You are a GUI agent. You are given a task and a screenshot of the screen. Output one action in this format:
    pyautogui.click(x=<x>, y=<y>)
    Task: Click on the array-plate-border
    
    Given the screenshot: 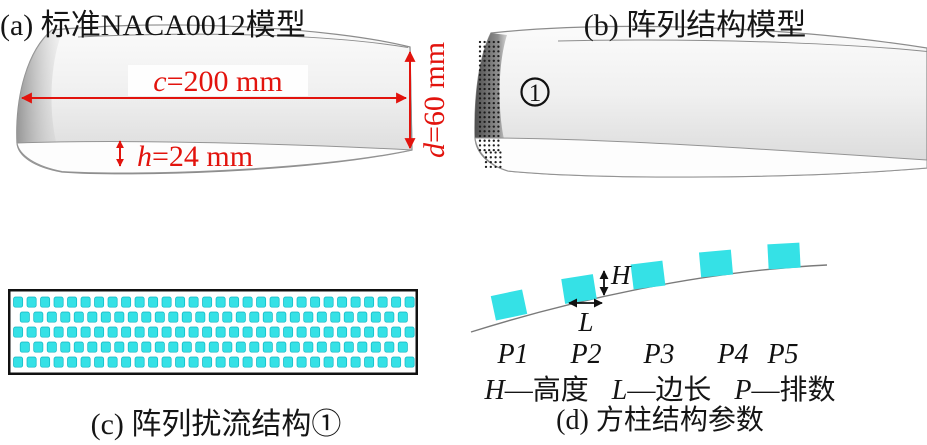 What is the action you would take?
    pyautogui.click(x=213, y=332)
    